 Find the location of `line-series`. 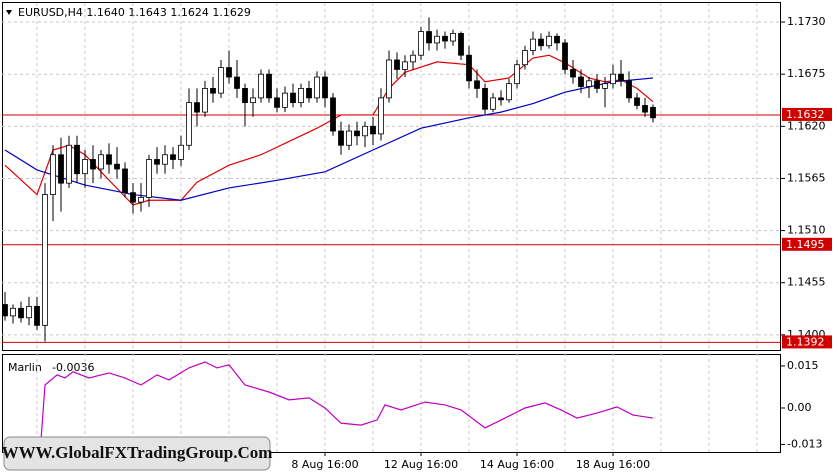

line-series is located at coordinates (347, 400).